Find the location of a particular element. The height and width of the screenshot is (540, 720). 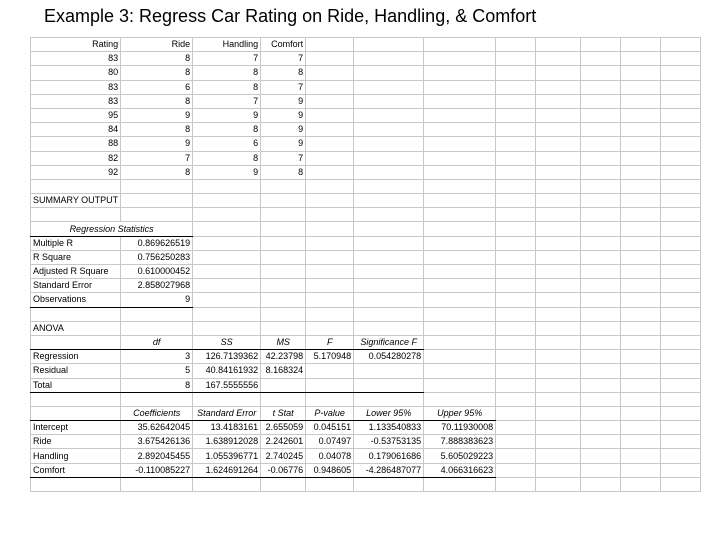

sheet-cell: 4.066316623 is located at coordinates (460, 470).